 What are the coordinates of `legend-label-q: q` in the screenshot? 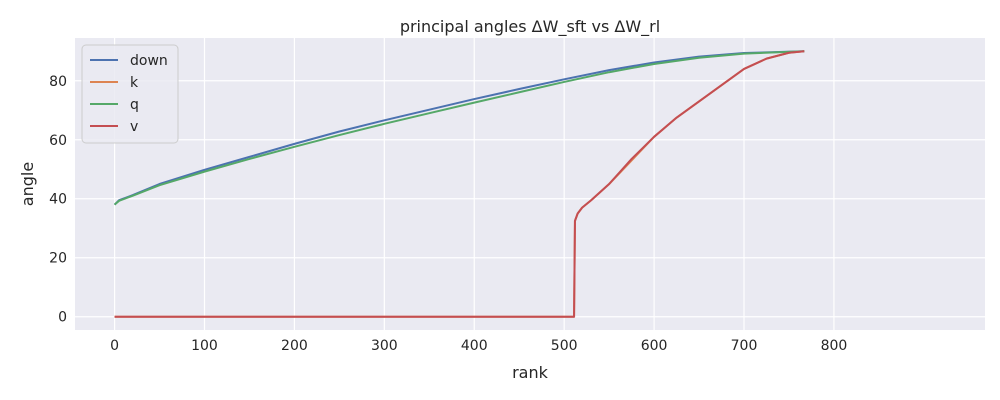 It's located at (134, 105).